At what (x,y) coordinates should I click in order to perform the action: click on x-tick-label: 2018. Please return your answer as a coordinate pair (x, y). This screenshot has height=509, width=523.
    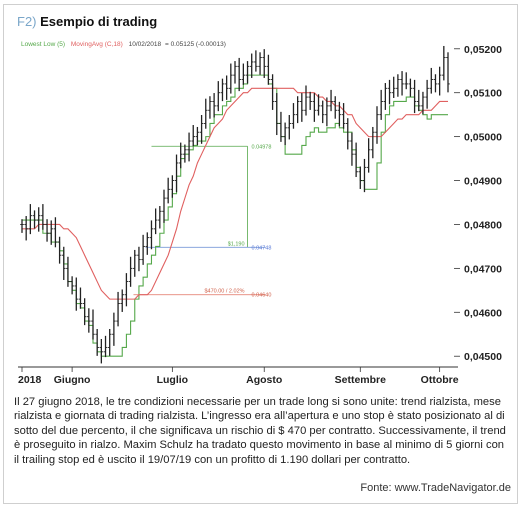
    Looking at the image, I should click on (30, 380).